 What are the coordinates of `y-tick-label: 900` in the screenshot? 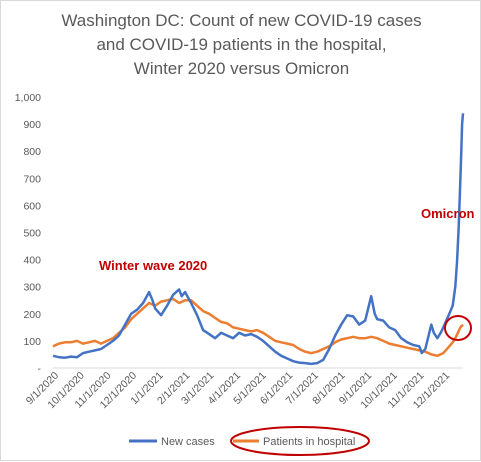 It's located at (32, 125).